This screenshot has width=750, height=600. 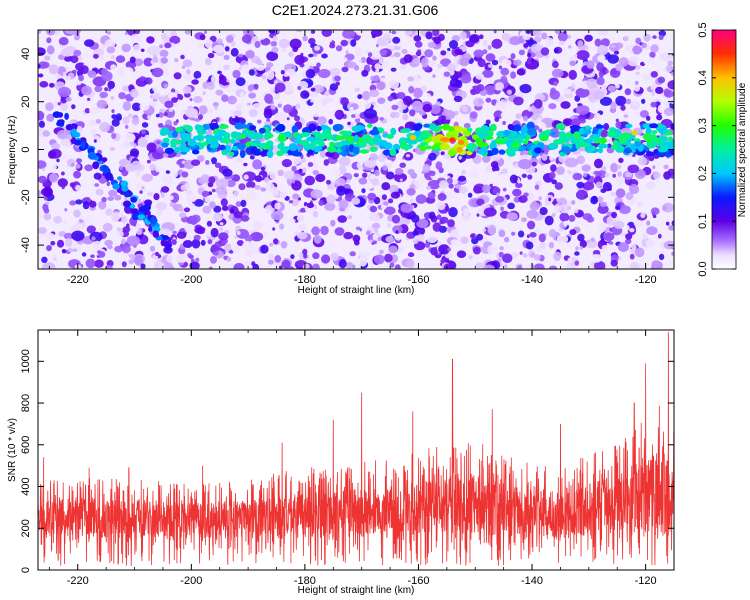 I want to click on spectrogram-ylabel: Frequency (Hz), so click(x=12, y=150).